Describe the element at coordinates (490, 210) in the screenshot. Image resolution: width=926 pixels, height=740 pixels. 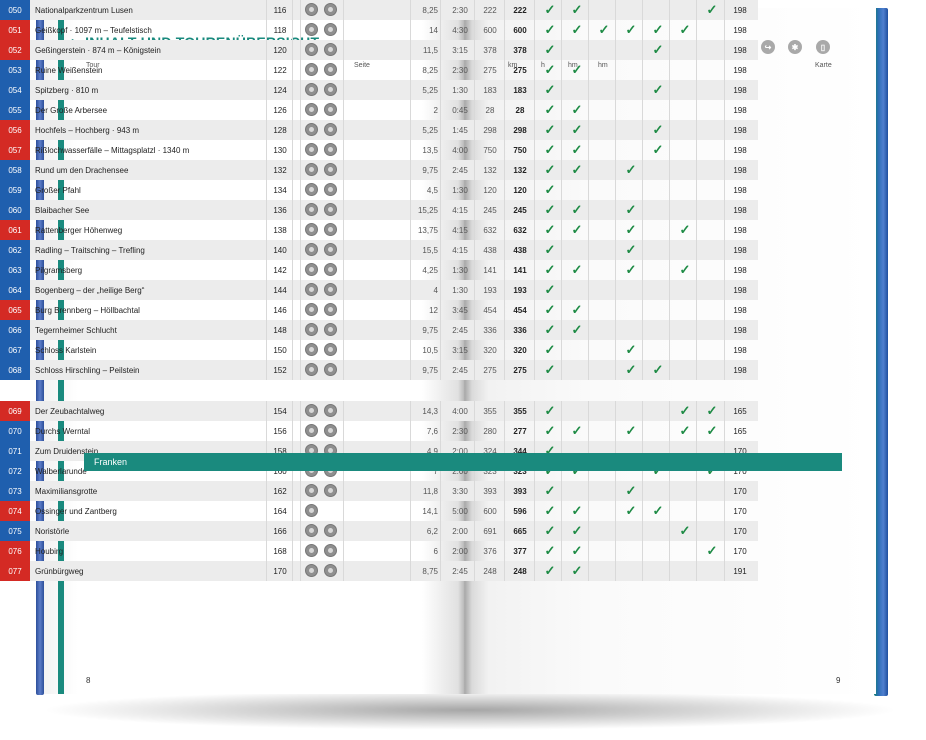
I see `ascent: 245` at that location.